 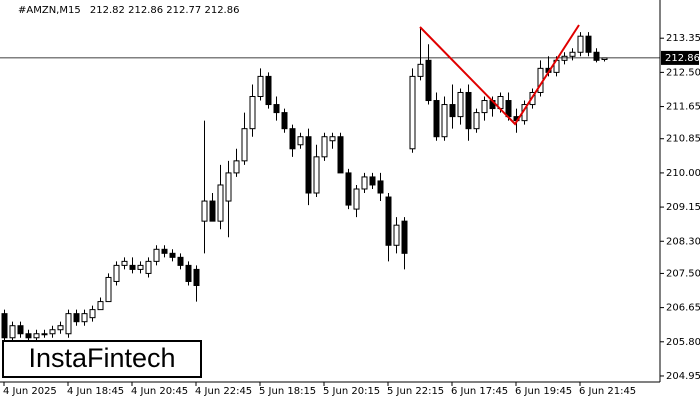 What do you see at coordinates (49, 10) in the screenshot?
I see `symbol: #AMZN,M15` at bounding box center [49, 10].